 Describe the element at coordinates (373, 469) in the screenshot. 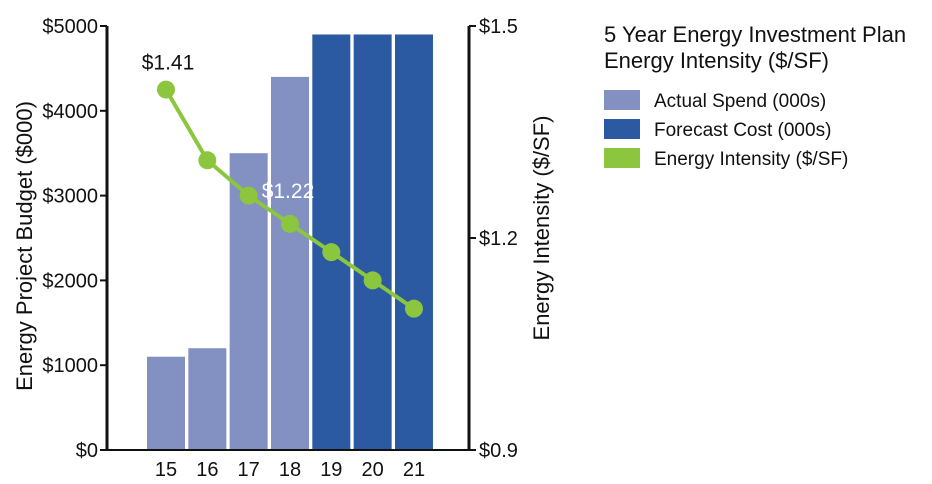

I see `x-tick-label: 20` at that location.